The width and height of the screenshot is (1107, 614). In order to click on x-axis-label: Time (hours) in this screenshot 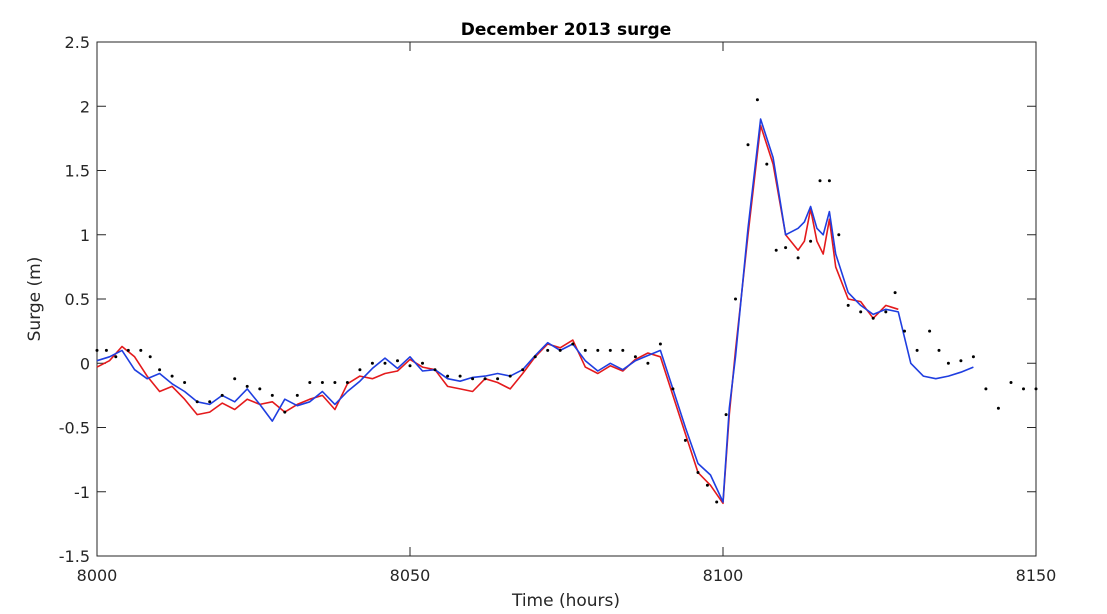, I will do `click(565, 601)`.